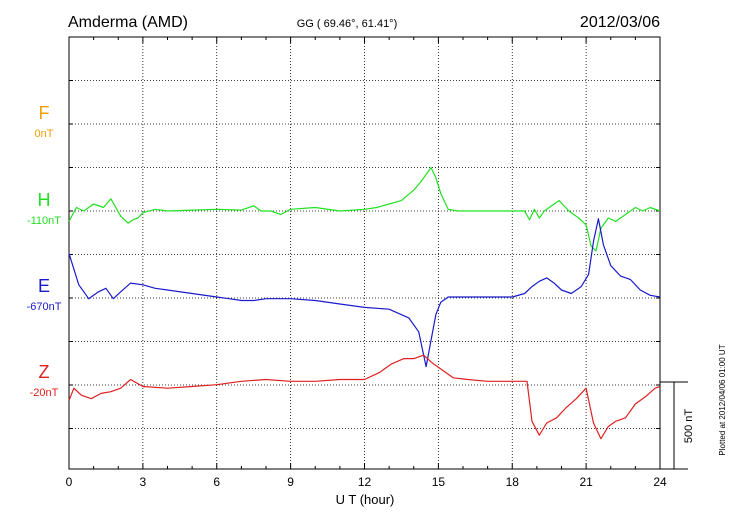 Image resolution: width=730 pixels, height=520 pixels. I want to click on scale-bar-label: 500 nT, so click(689, 426).